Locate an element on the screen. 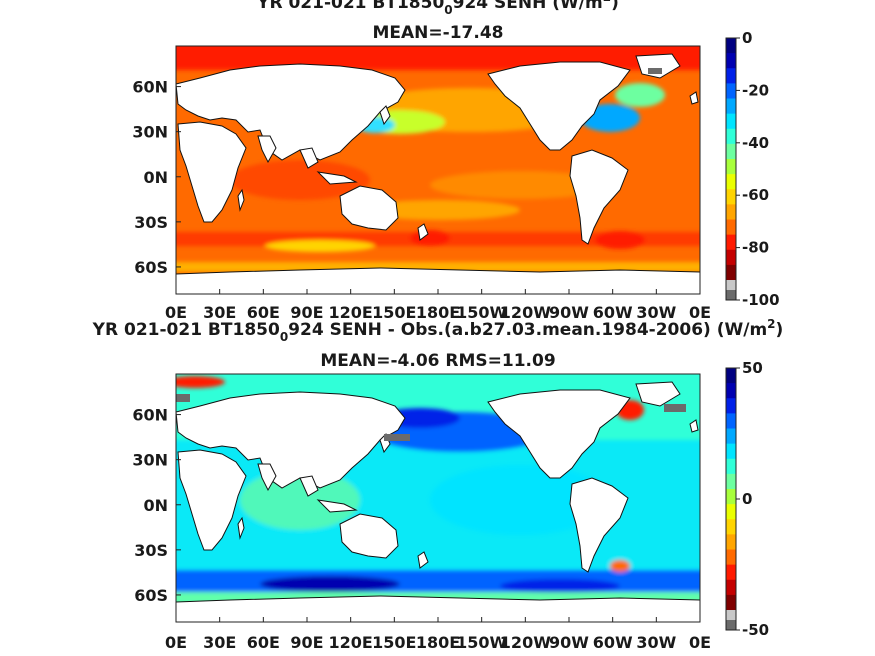 The image size is (875, 656). panel2-ytick-label: 0N is located at coordinates (155, 505).